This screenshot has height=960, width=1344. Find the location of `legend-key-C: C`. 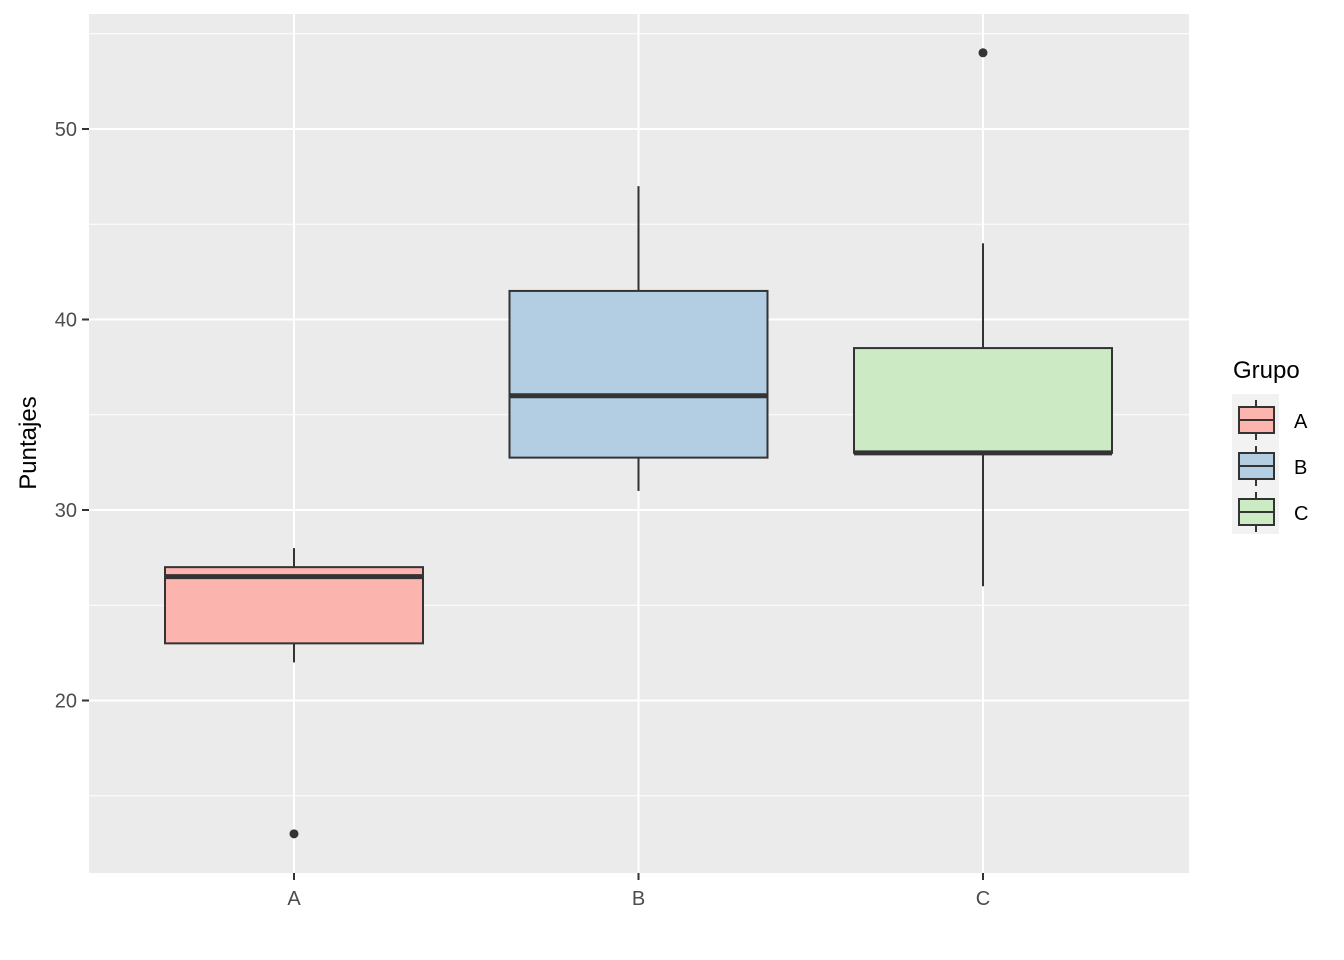

legend-key-C: C is located at coordinates (1273, 512).